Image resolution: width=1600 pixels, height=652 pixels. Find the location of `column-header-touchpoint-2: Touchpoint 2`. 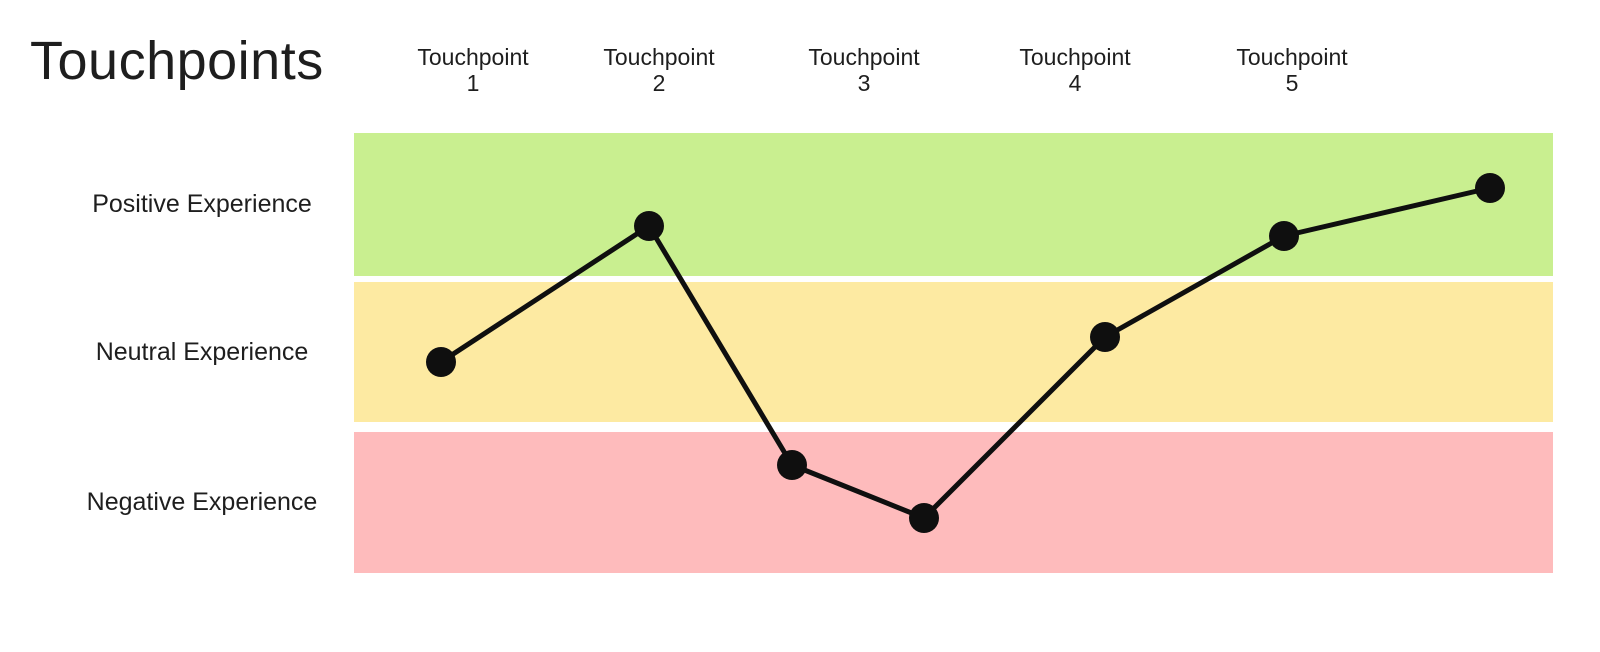

column-header-touchpoint-2: Touchpoint 2 is located at coordinates (659, 70).